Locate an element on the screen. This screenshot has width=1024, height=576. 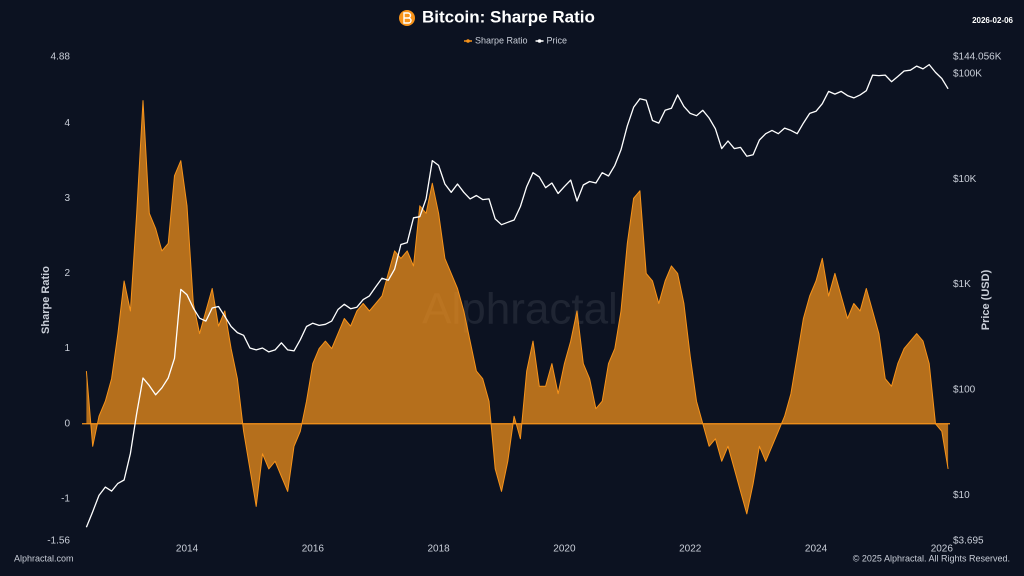
y2-tick-label: $3.695 is located at coordinates (968, 541).